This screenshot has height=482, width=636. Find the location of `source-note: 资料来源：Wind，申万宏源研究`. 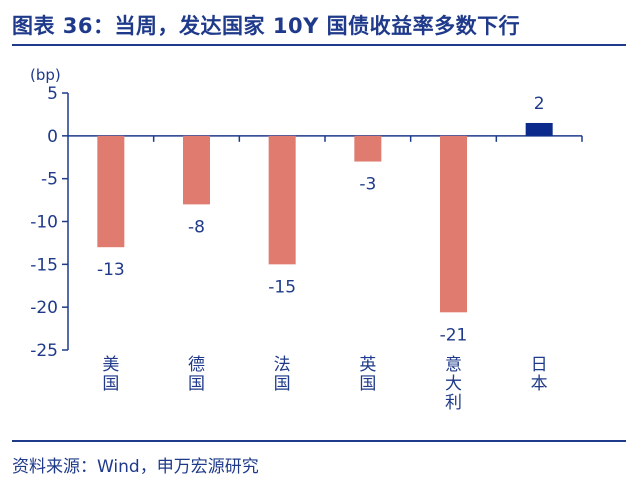

source-note: 资料来源：Wind，申万宏源研究 is located at coordinates (135, 467).